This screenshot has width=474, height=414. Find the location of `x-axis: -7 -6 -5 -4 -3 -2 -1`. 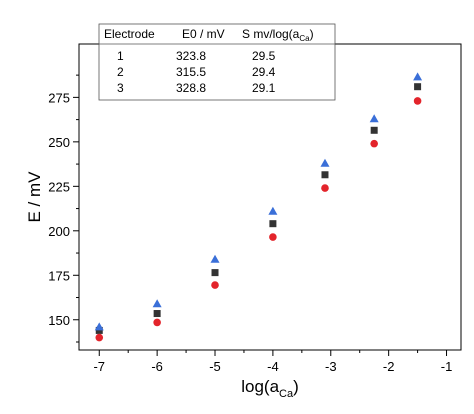

x-axis: -7 -6 -5 -4 -3 -2 -1 is located at coordinates (272, 362).